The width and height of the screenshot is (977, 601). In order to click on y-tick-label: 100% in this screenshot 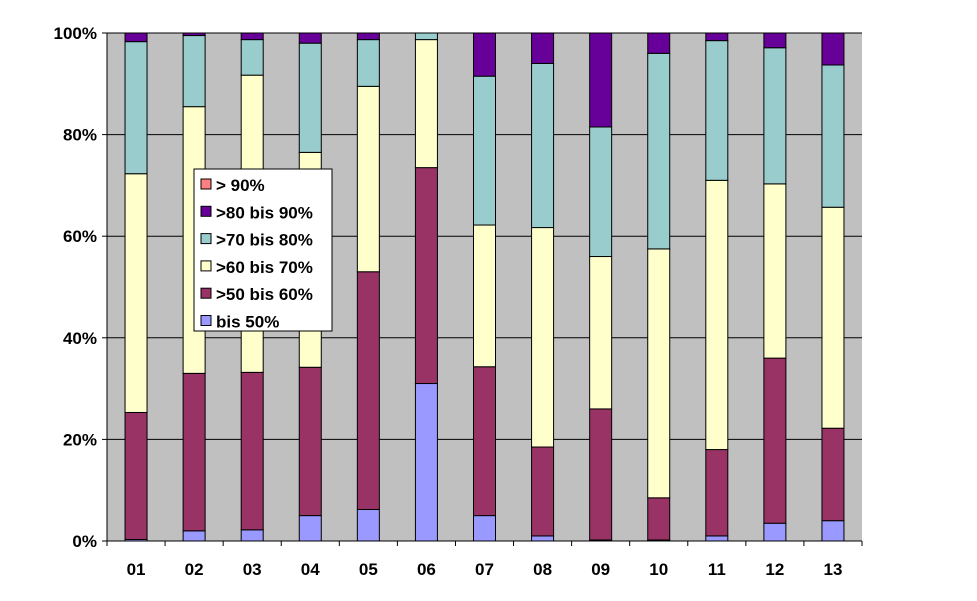, I will do `click(75, 33)`.